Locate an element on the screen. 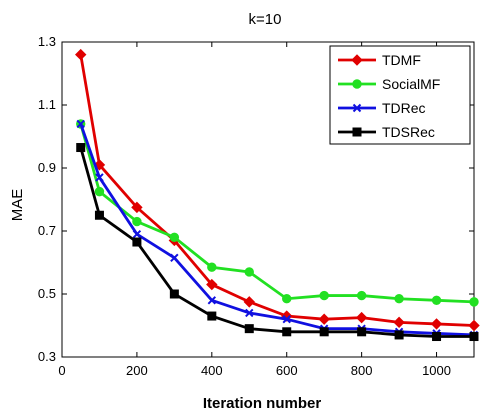  x-axis-label: Iteration number is located at coordinates (262, 403).